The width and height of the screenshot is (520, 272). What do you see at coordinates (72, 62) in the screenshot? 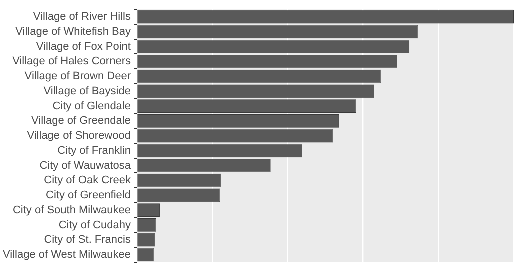
I see `y-tick-label: Village of Hales Corners` at bounding box center [72, 62].